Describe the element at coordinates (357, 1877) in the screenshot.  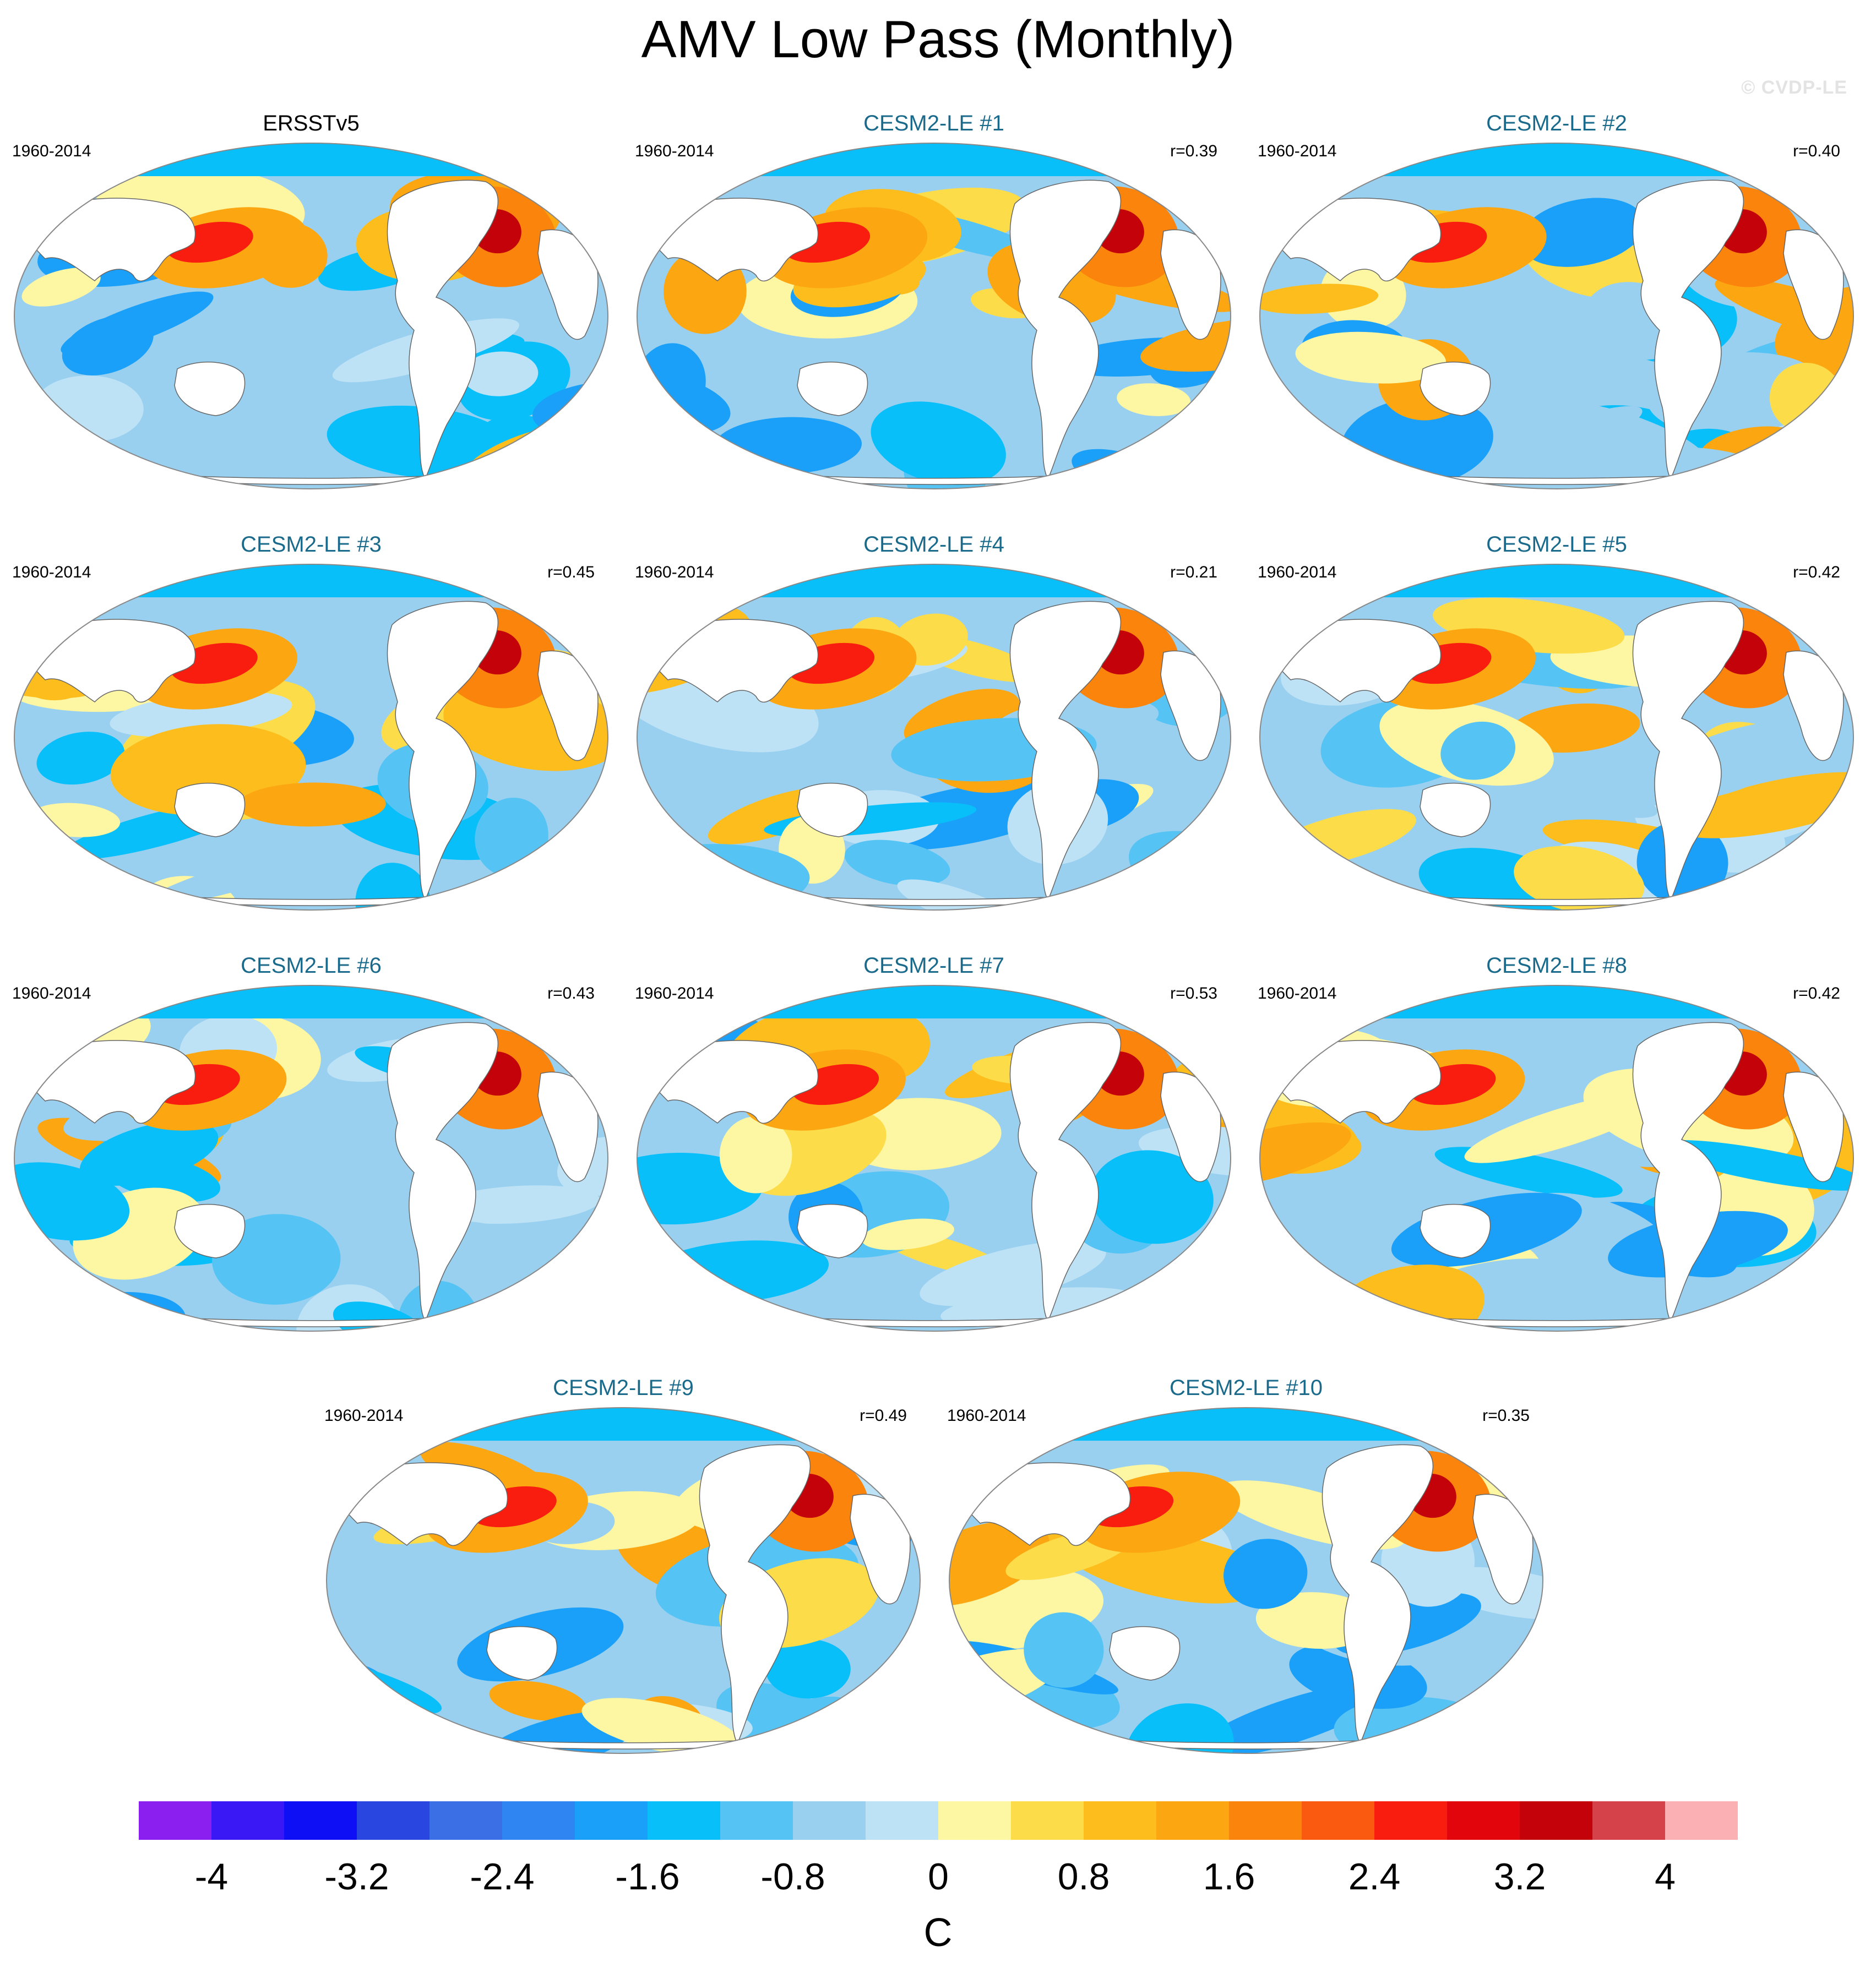
I see `colorbar-tick-label: -3.2` at that location.